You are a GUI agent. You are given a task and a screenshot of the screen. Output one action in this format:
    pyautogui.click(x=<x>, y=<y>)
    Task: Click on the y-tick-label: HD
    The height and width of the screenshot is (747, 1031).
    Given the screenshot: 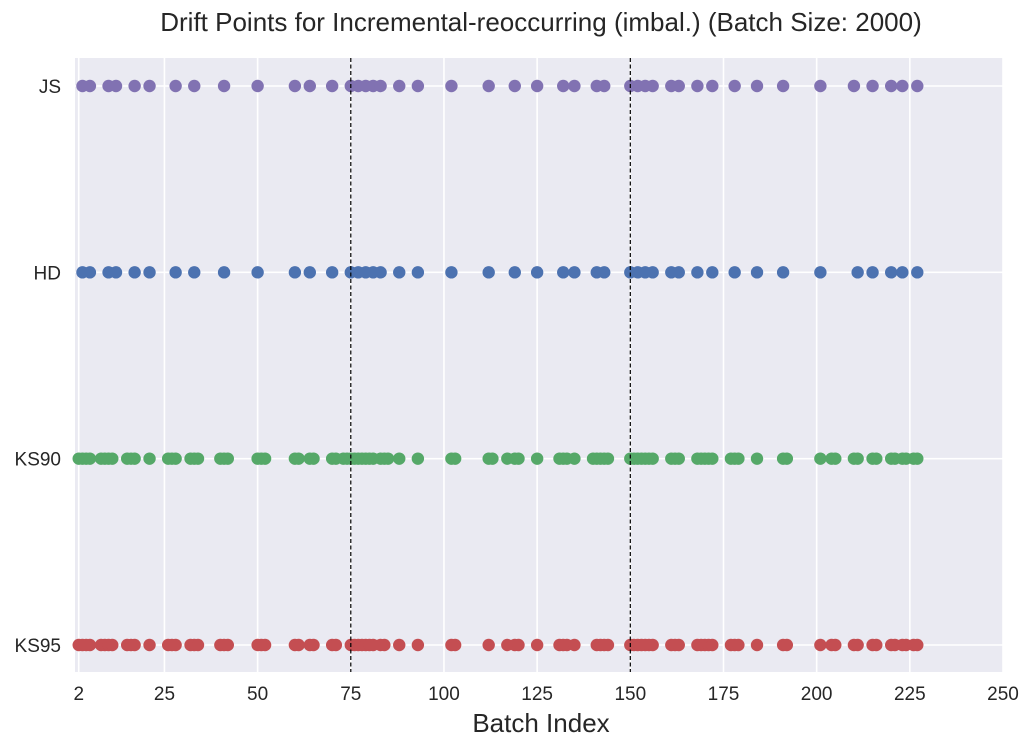 What is the action you would take?
    pyautogui.click(x=47, y=273)
    